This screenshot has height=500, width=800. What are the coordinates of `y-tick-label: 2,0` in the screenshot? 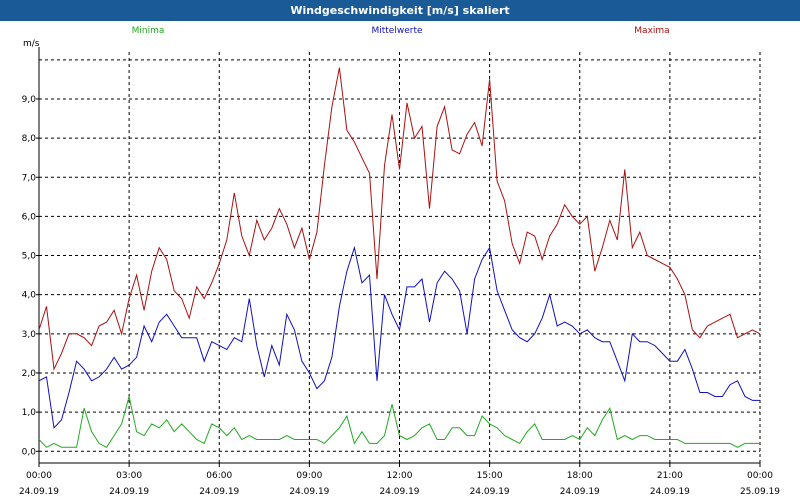 It's located at (29, 374).